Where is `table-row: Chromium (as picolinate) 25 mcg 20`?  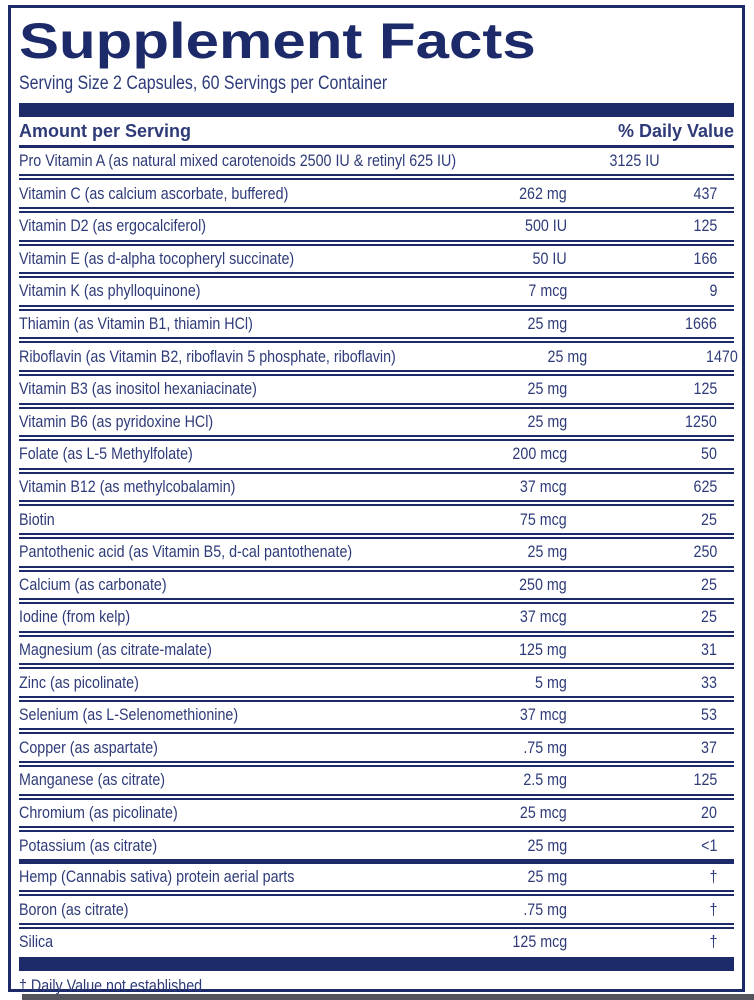
table-row: Chromium (as picolinate) 25 mcg 20 is located at coordinates (376, 813).